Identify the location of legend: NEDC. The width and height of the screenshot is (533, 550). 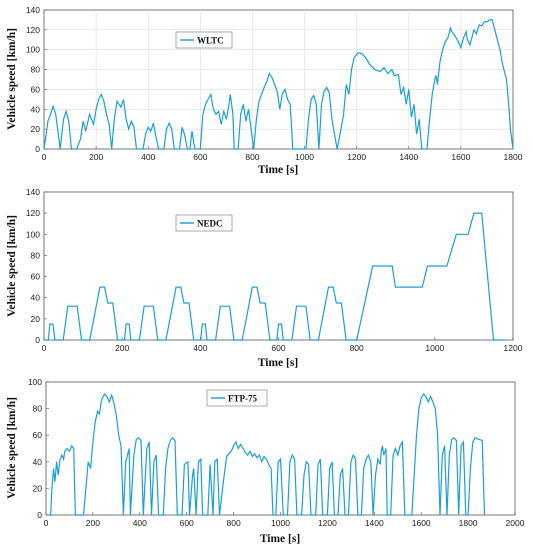
(204, 223).